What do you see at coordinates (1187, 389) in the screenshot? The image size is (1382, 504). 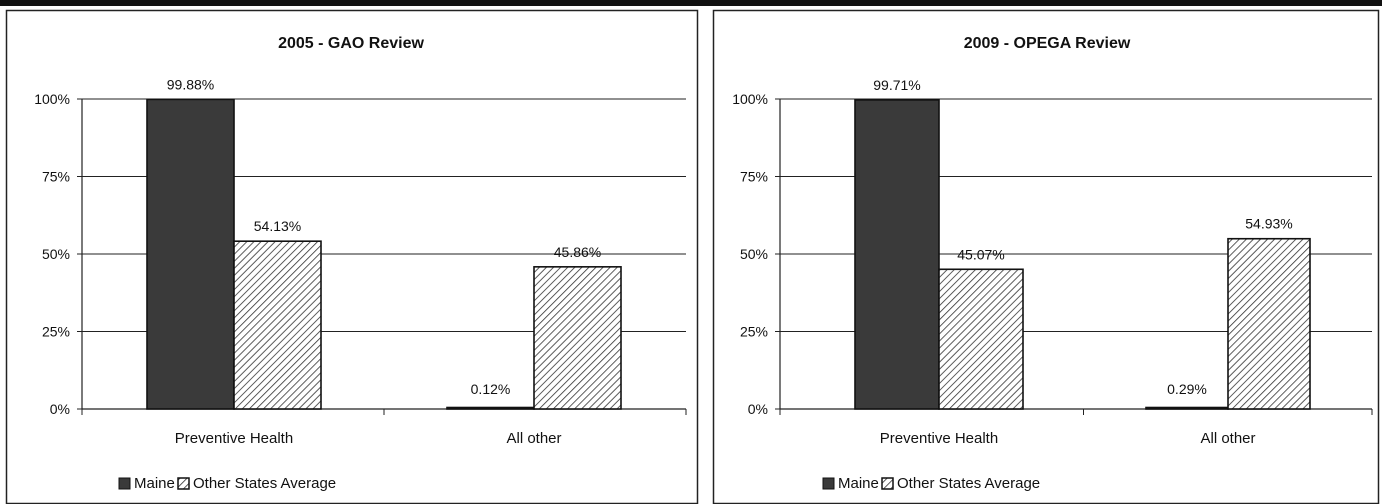 I see `data-label: 0.29%` at bounding box center [1187, 389].